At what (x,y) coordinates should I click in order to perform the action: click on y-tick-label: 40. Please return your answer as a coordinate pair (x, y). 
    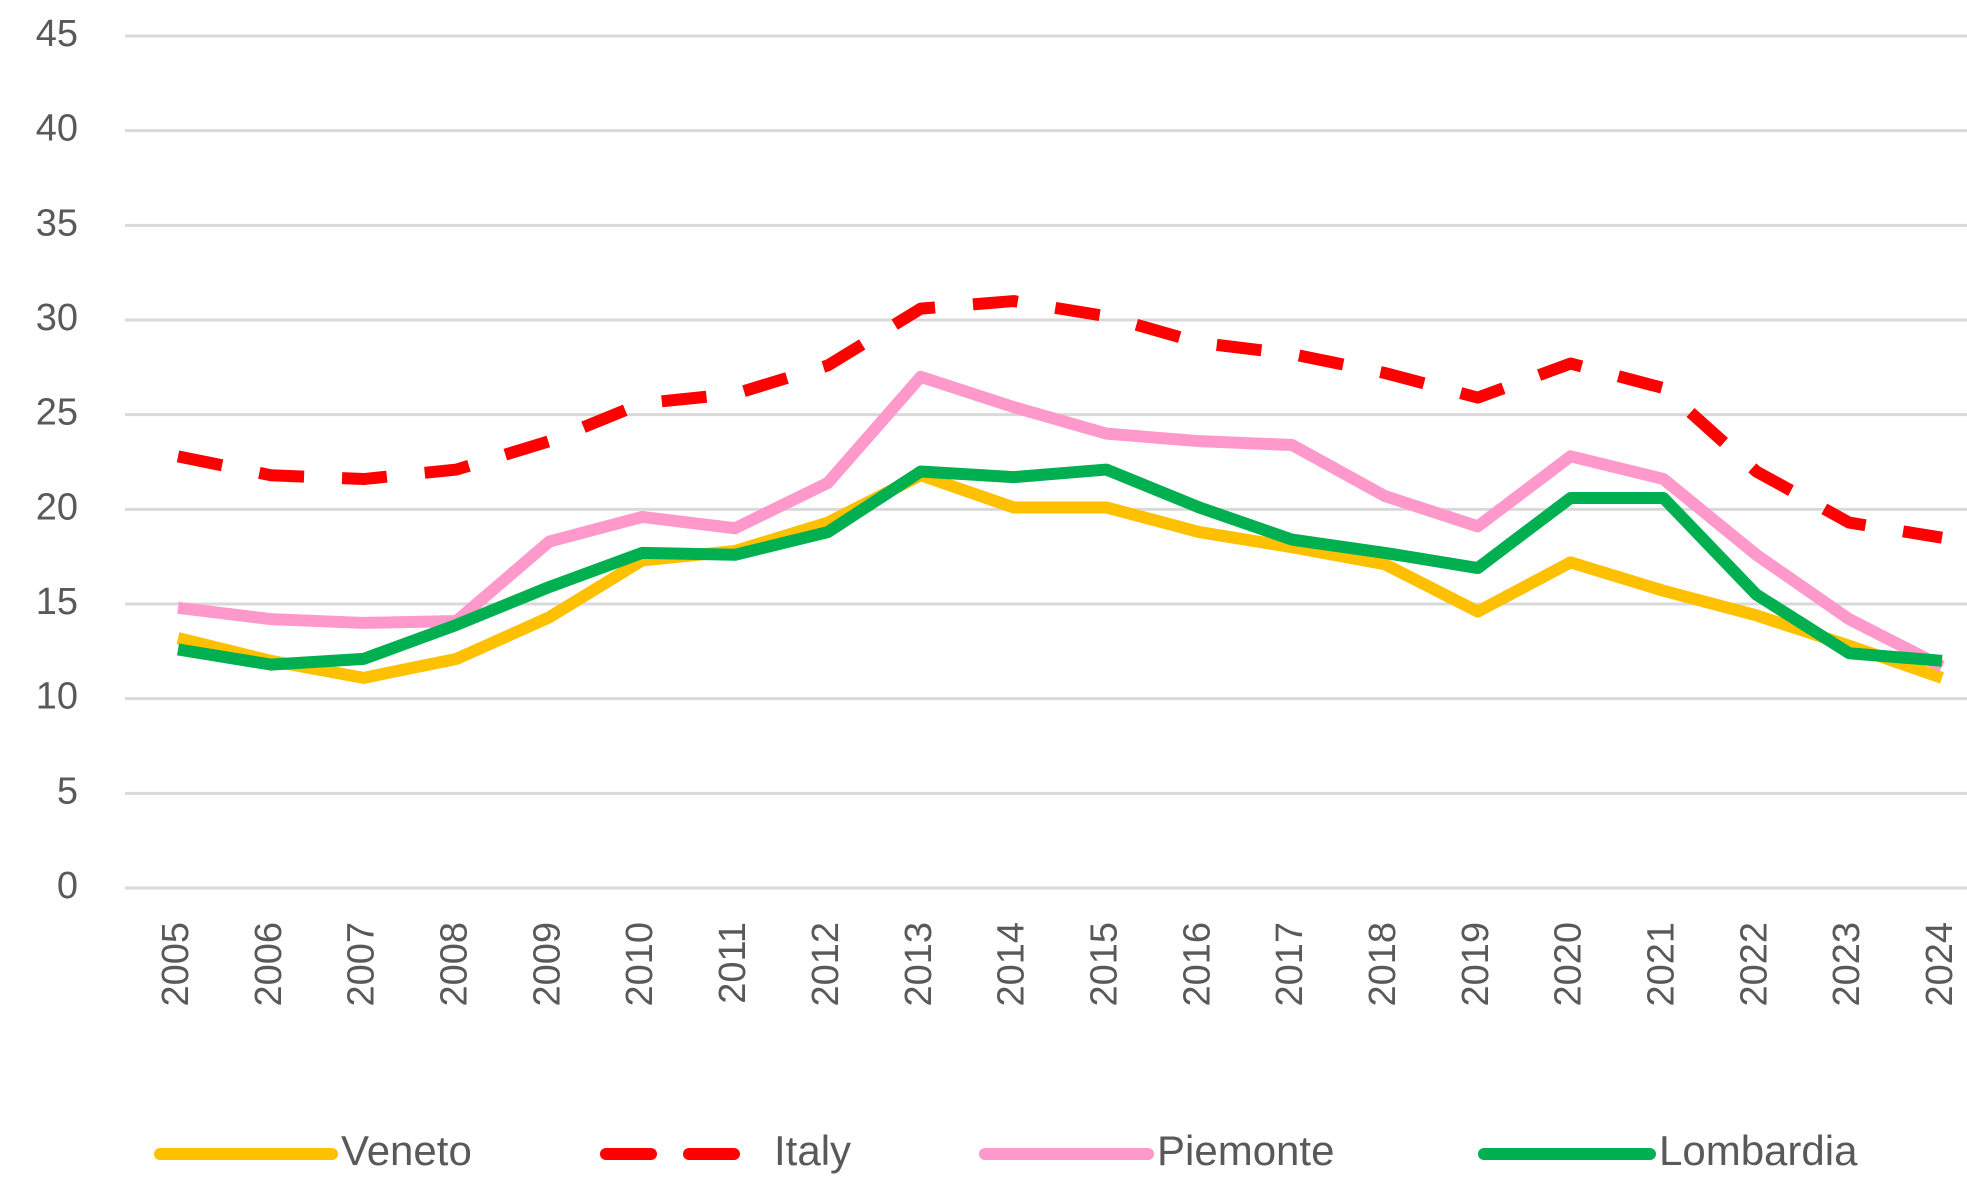
    Looking at the image, I should click on (57, 129).